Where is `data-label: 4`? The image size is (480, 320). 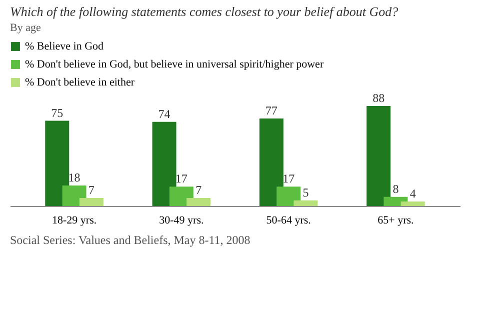 data-label: 4 is located at coordinates (413, 193).